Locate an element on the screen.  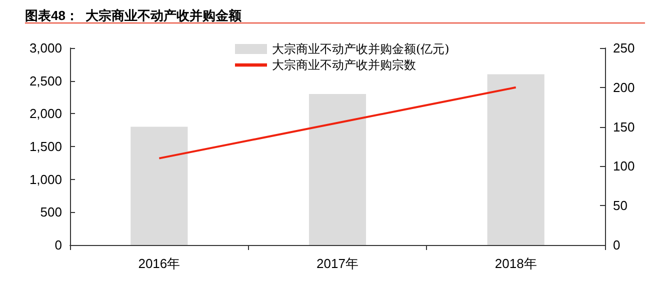
y2-tick-label: 150 is located at coordinates (624, 126).